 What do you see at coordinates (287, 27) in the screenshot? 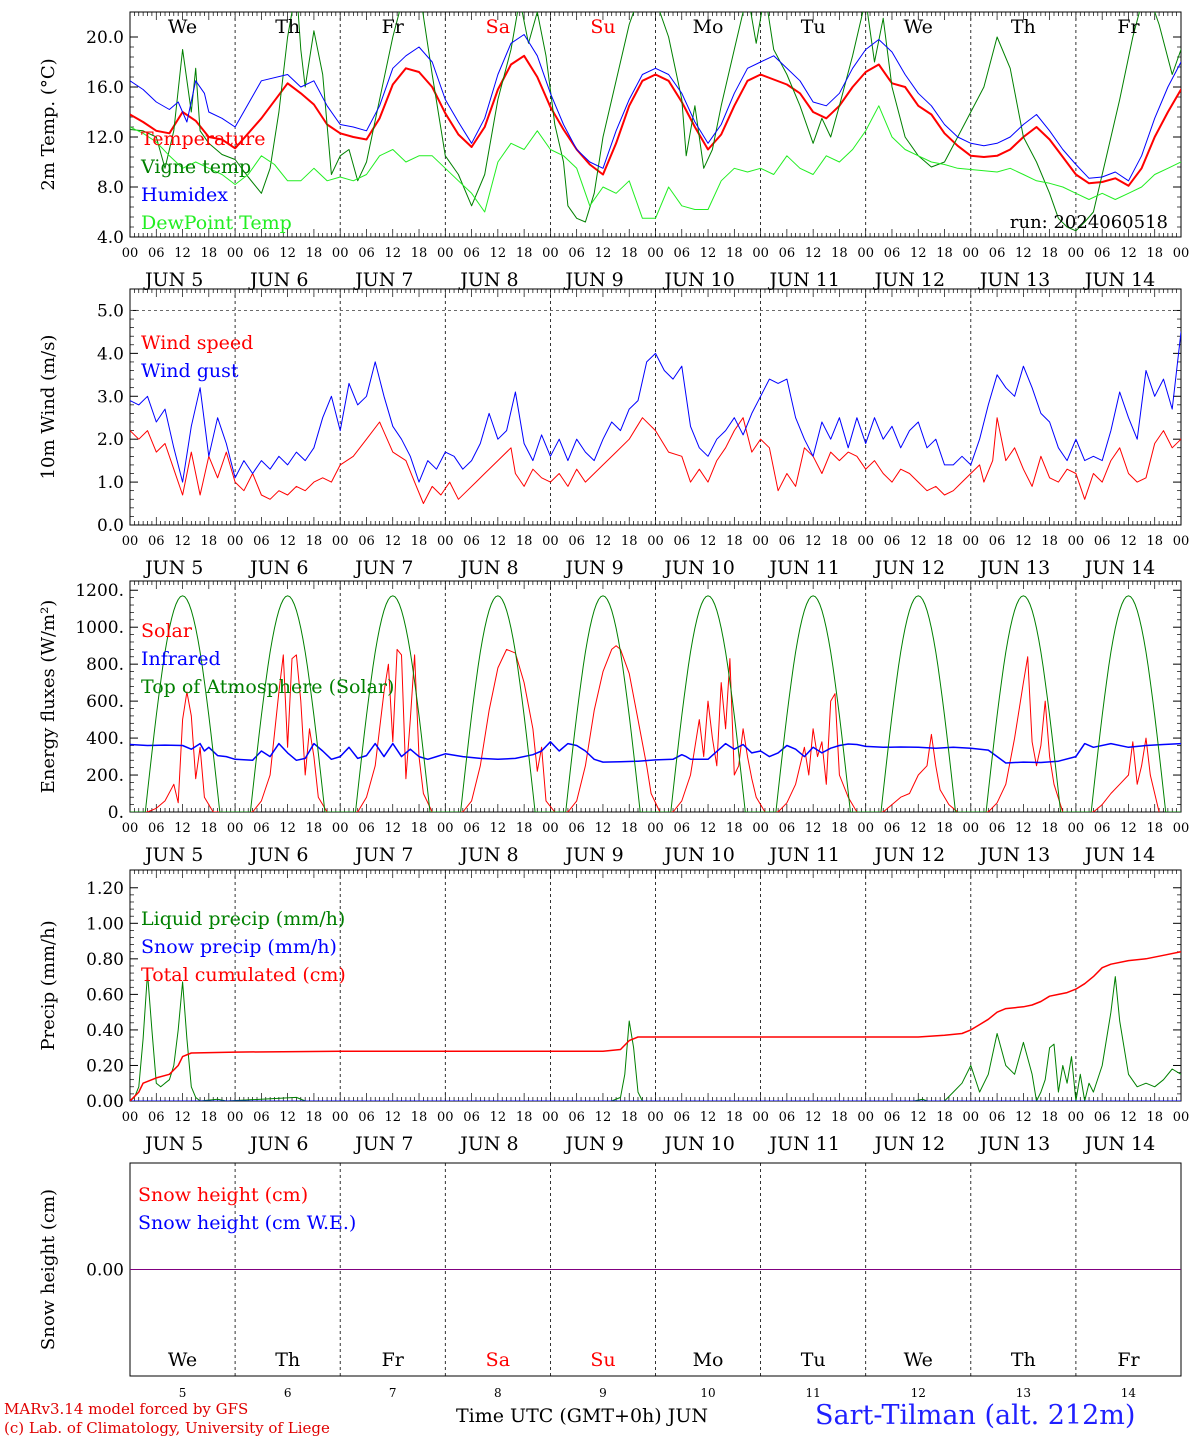
I see `day-name: Th` at bounding box center [287, 27].